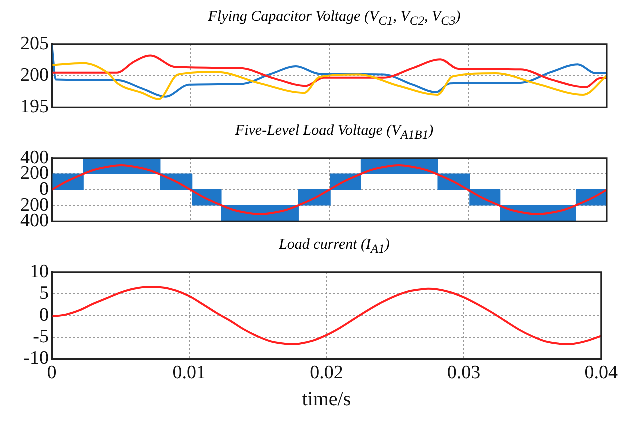 Image resolution: width=629 pixels, height=444 pixels. I want to click on y-tick-label: 200, so click(34, 75).